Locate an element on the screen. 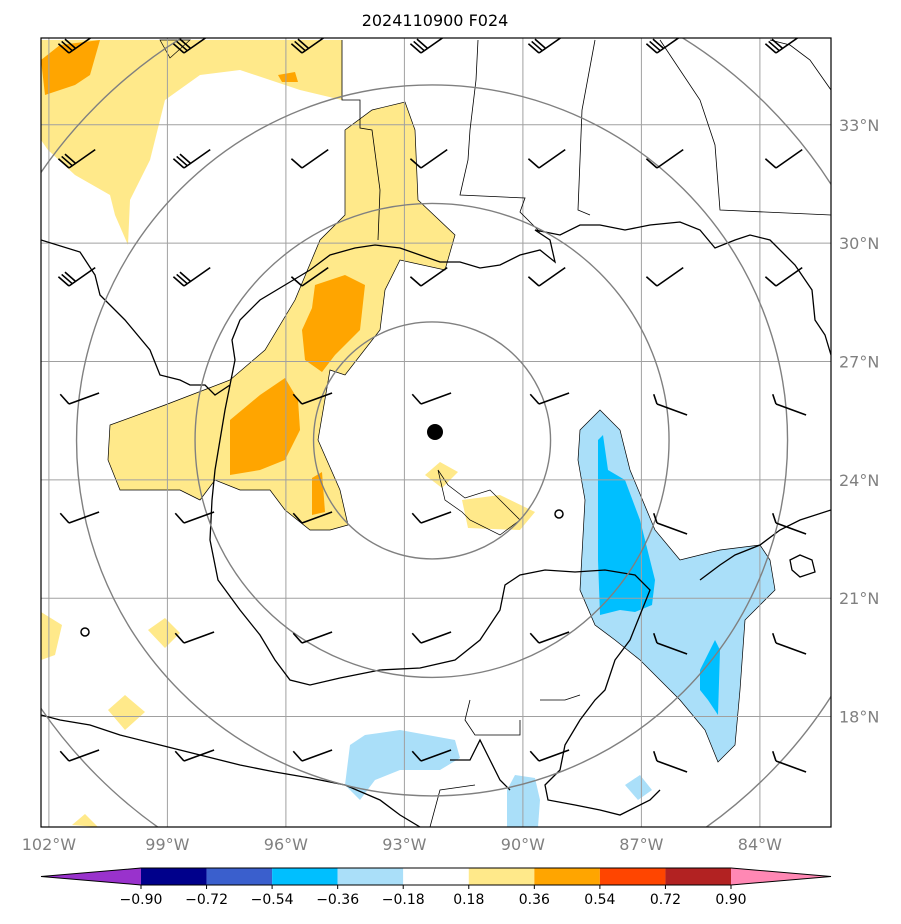 The height and width of the screenshot is (924, 901). map-title: 2024110900 F024 is located at coordinates (435, 20).